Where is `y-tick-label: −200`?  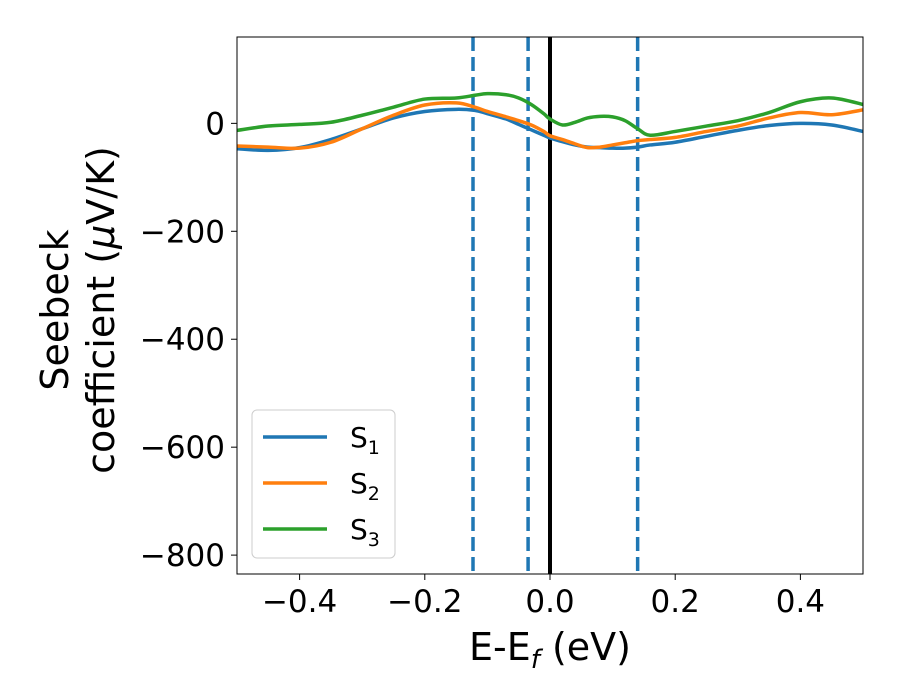
y-tick-label: −200 is located at coordinates (182, 232).